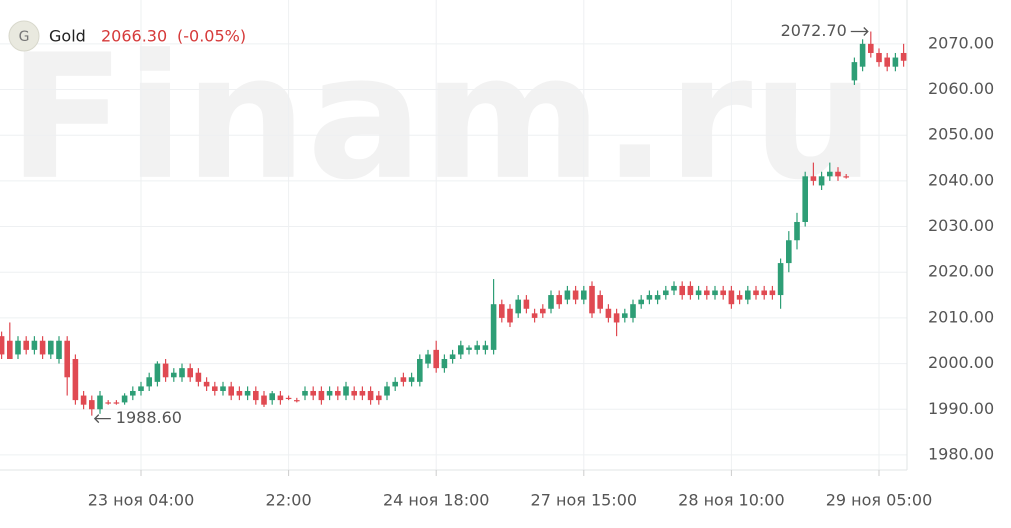 The image size is (1011, 528). Describe the element at coordinates (961, 271) in the screenshot. I see `y-tick-label: 2020.00` at that location.